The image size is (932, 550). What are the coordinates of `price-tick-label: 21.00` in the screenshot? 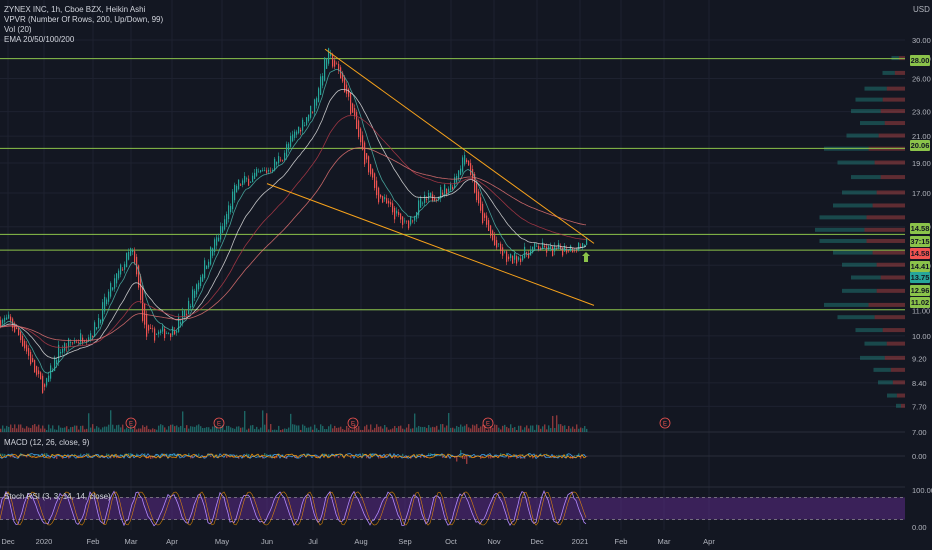 It's located at (921, 136).